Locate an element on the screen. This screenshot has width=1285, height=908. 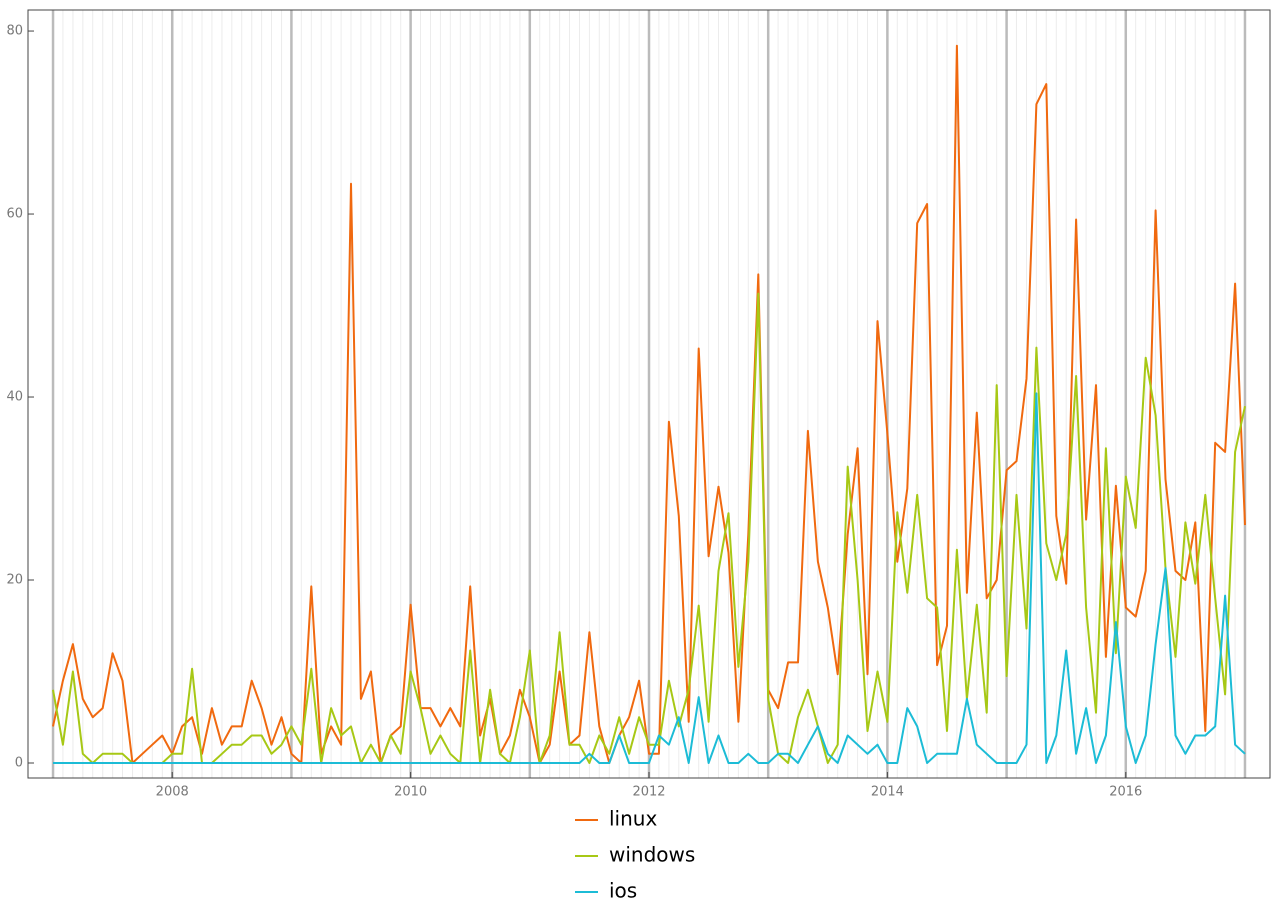
y-tick-label: 60 is located at coordinates (14, 214).